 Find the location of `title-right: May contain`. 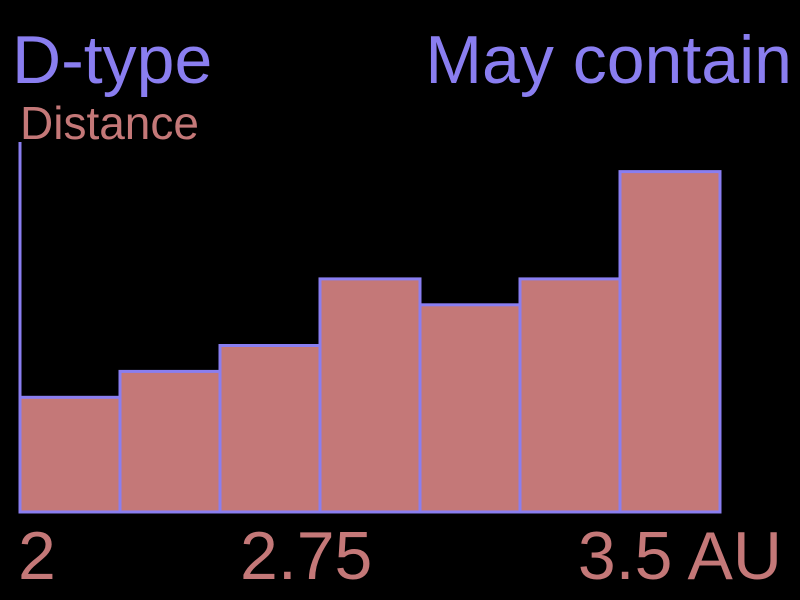

title-right: May contain is located at coordinates (608, 60).